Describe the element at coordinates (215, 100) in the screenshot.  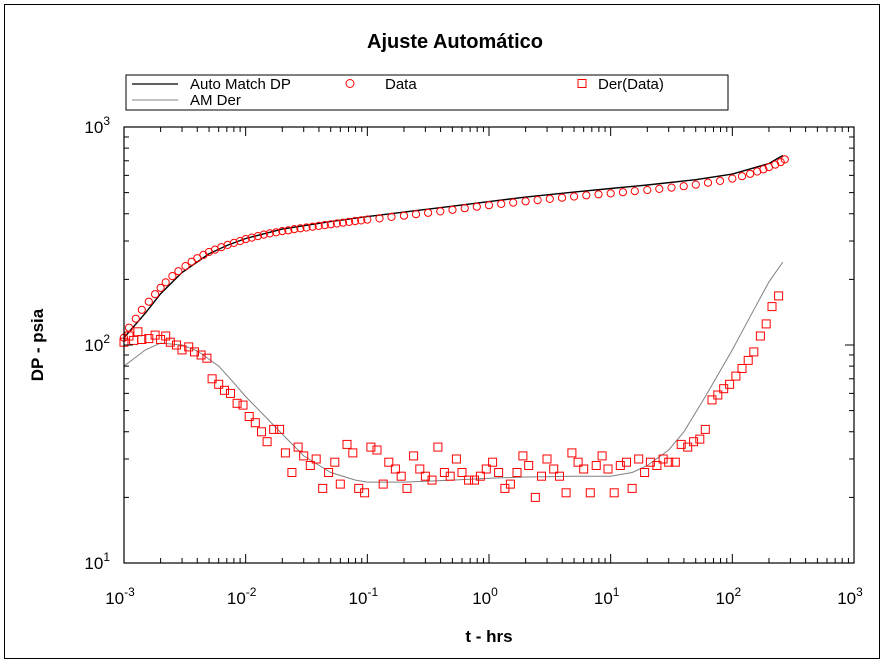
I see `legend-label-am-der: AM Der` at that location.